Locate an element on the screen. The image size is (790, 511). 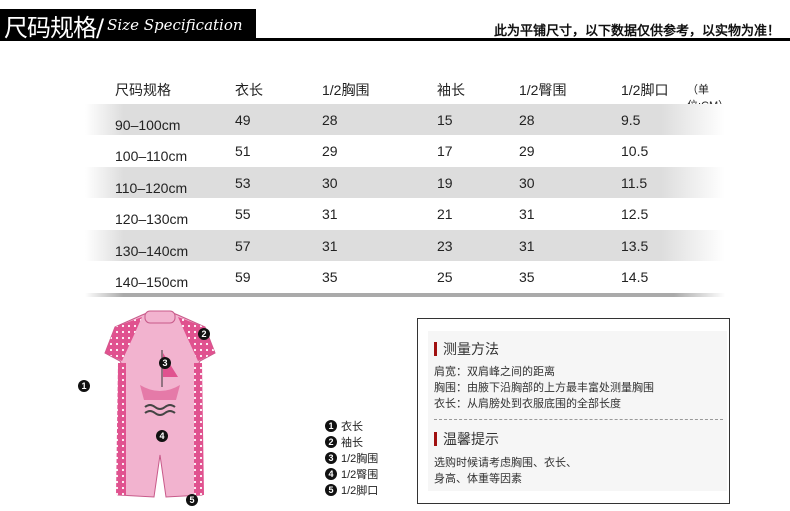
tips-title: 温馨提示 is located at coordinates (466, 439).